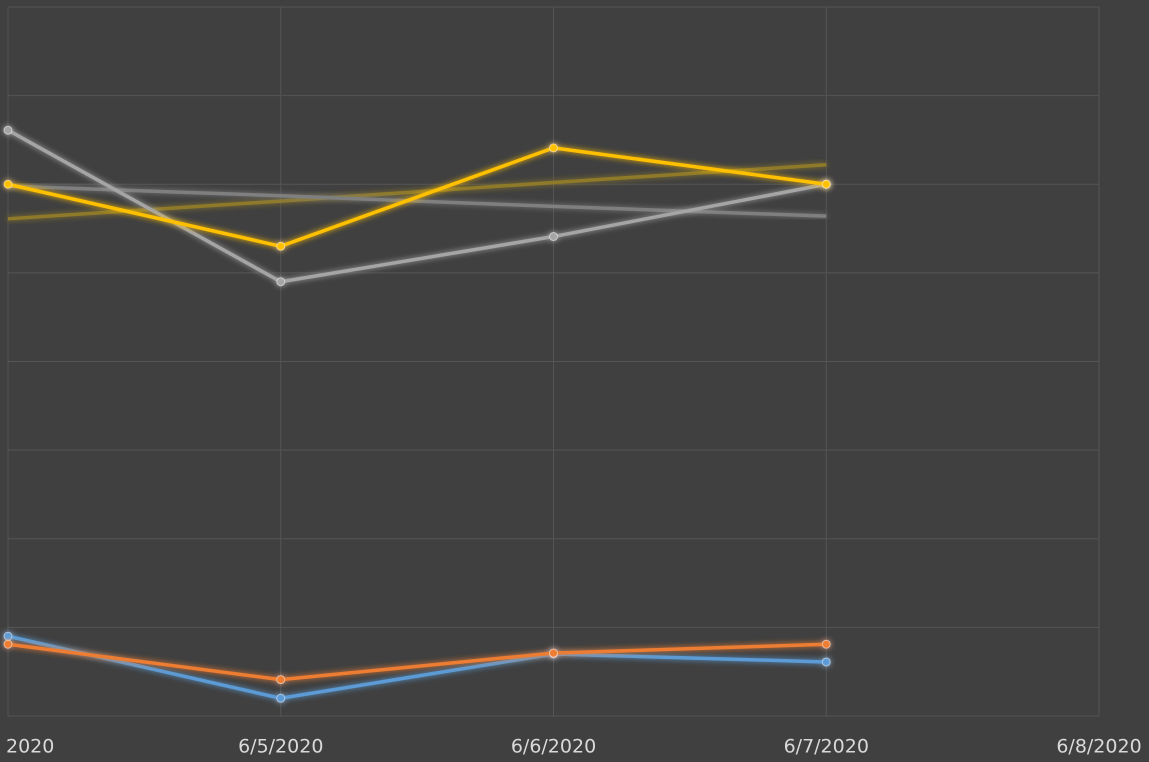 The width and height of the screenshot is (1149, 762). I want to click on x-tick-label: 6/7/2020, so click(826, 747).